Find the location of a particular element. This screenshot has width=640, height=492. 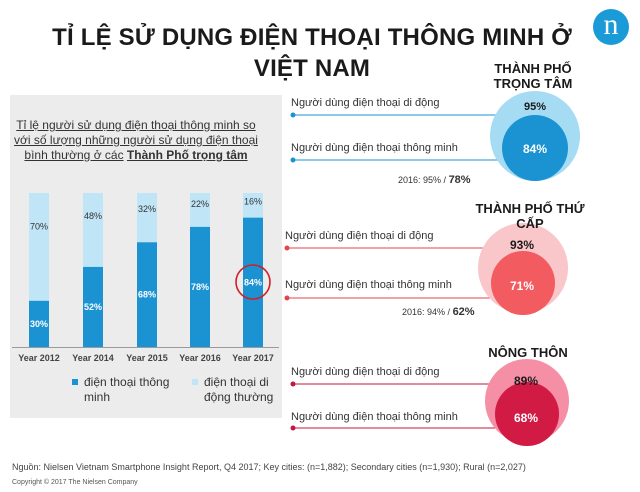

outer-value-3: 89% is located at coordinates (526, 381).